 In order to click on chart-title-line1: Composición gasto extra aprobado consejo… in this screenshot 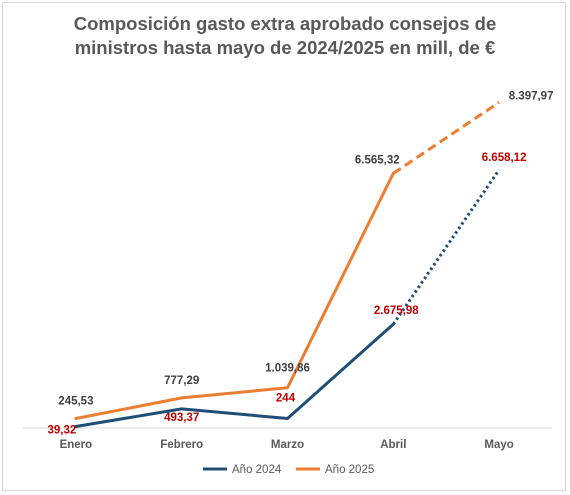, I will do `click(285, 23)`.